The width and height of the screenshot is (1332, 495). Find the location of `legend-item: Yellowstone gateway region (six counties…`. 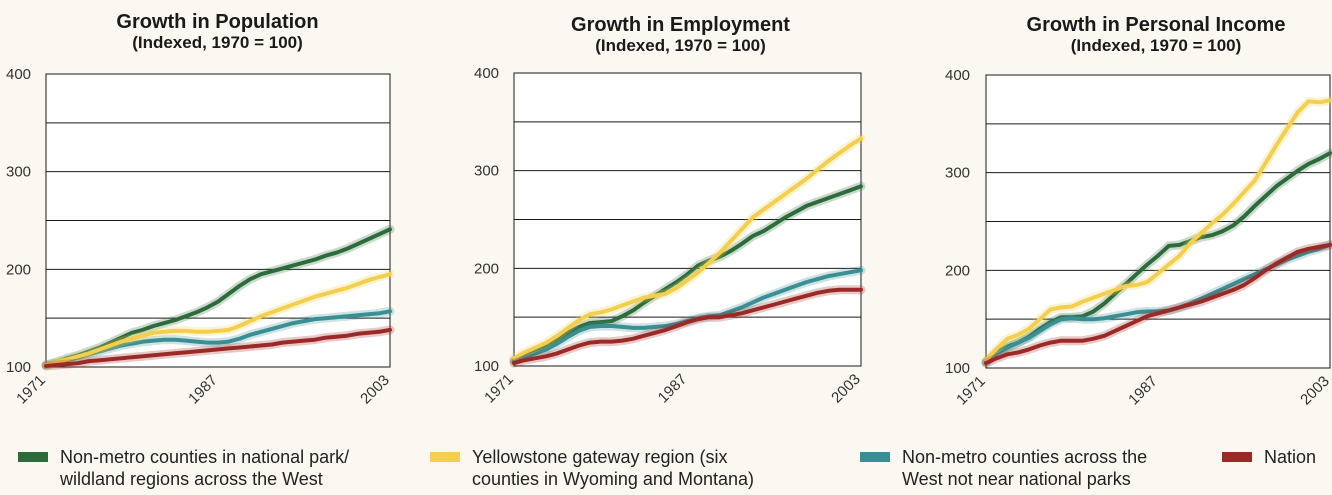

legend-item: Yellowstone gateway region (six counties… is located at coordinates (592, 468).